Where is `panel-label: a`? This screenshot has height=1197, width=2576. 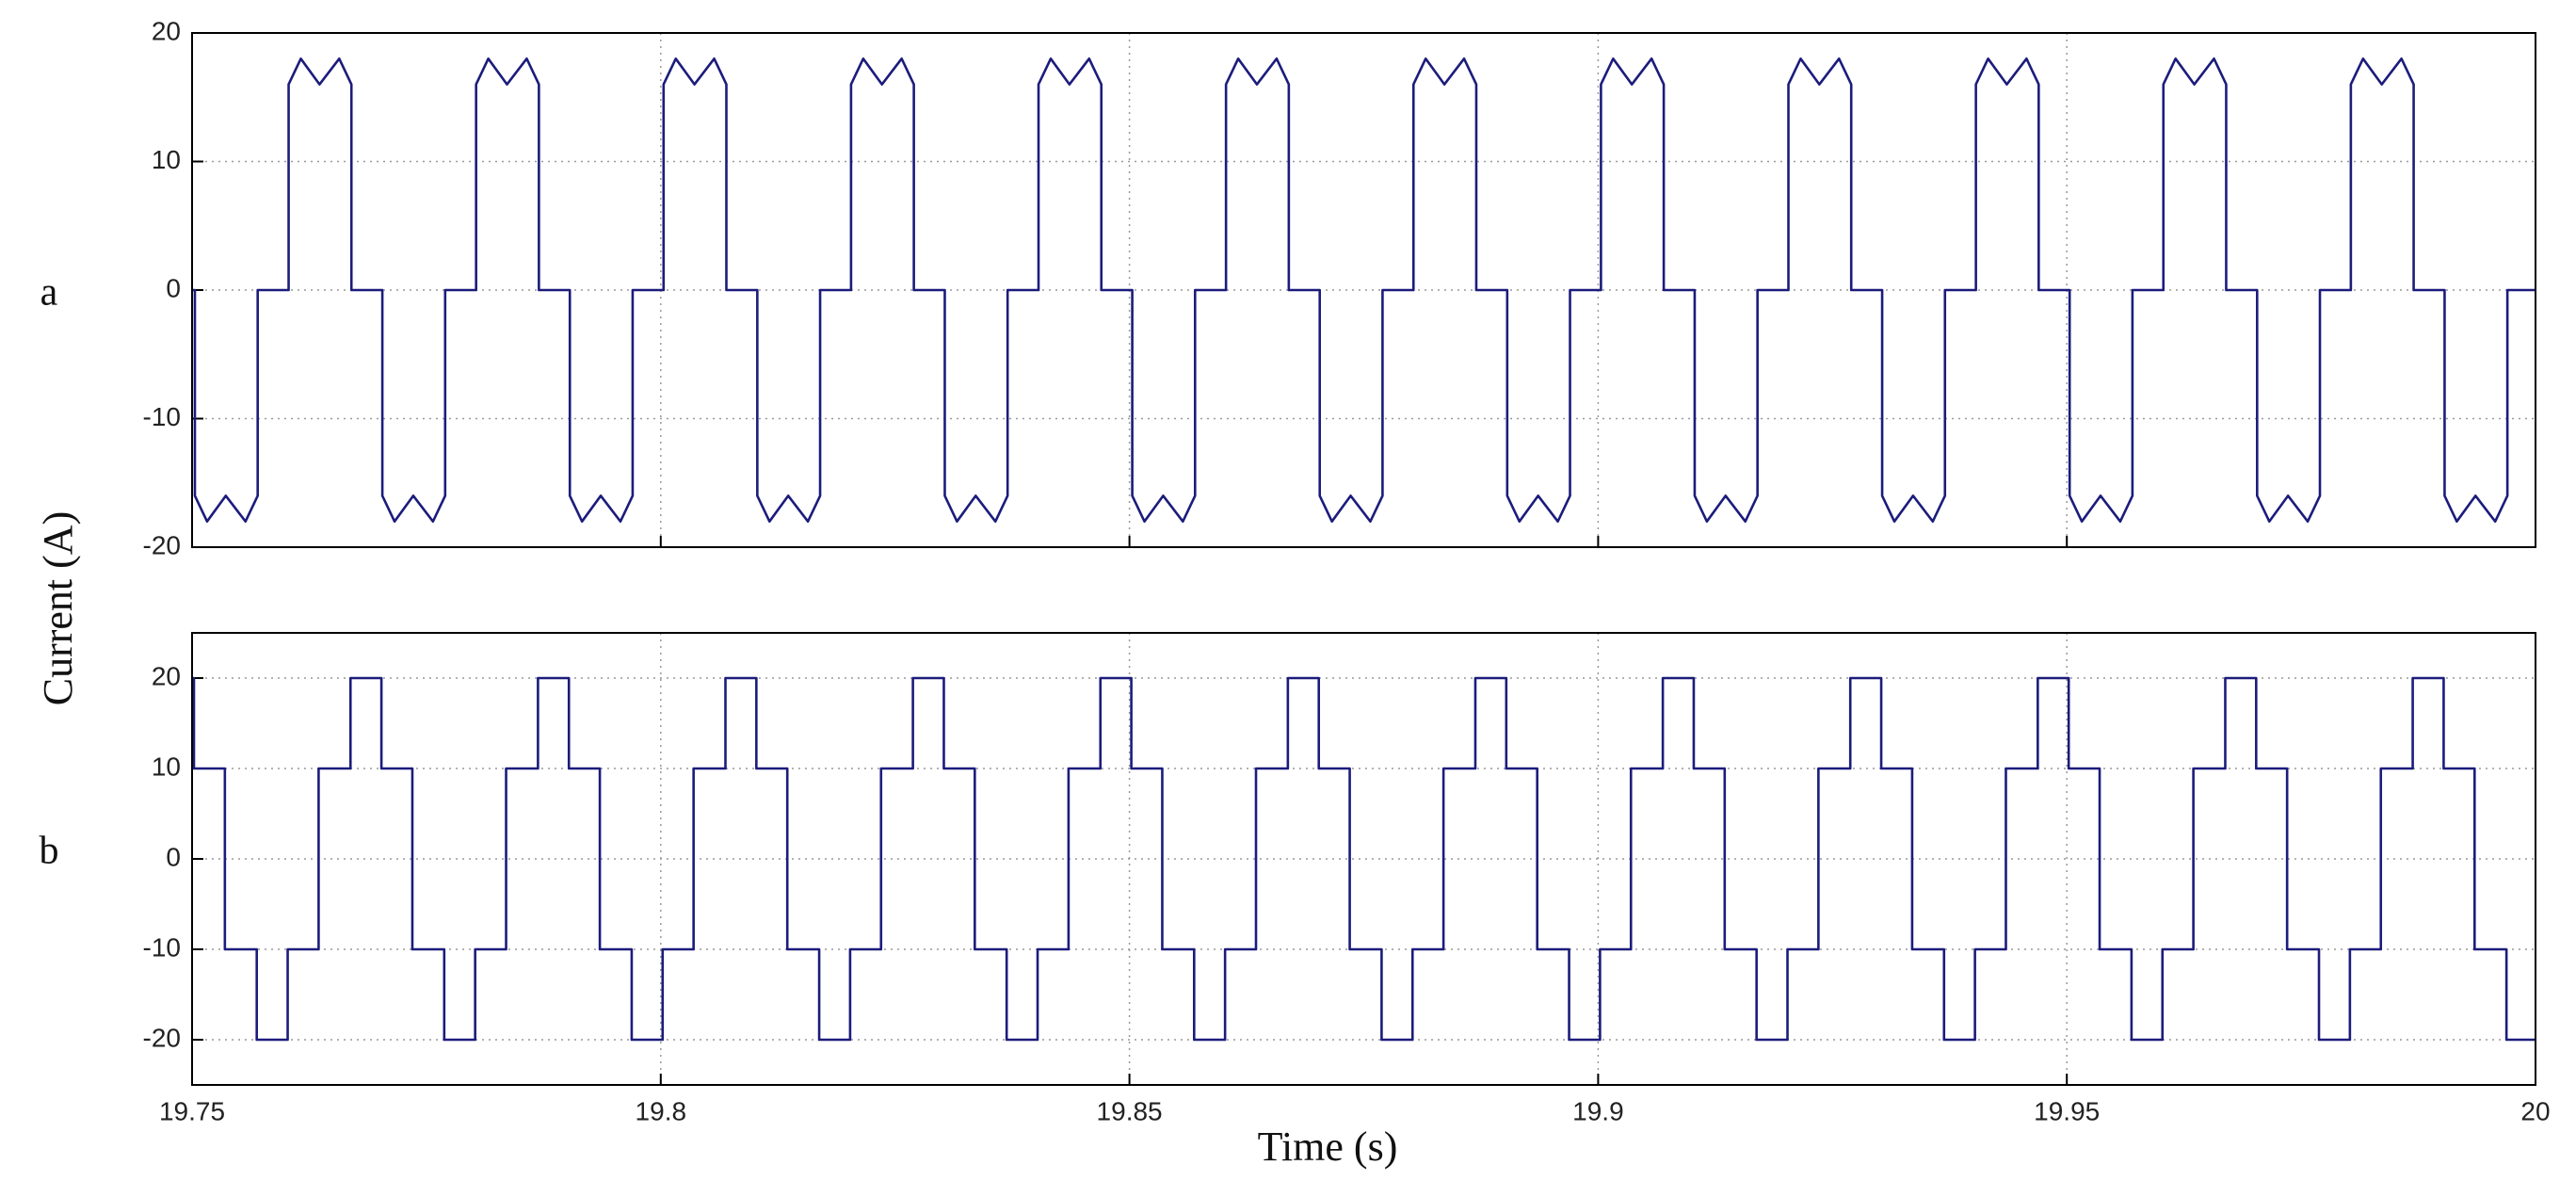
panel-label: a is located at coordinates (49, 293).